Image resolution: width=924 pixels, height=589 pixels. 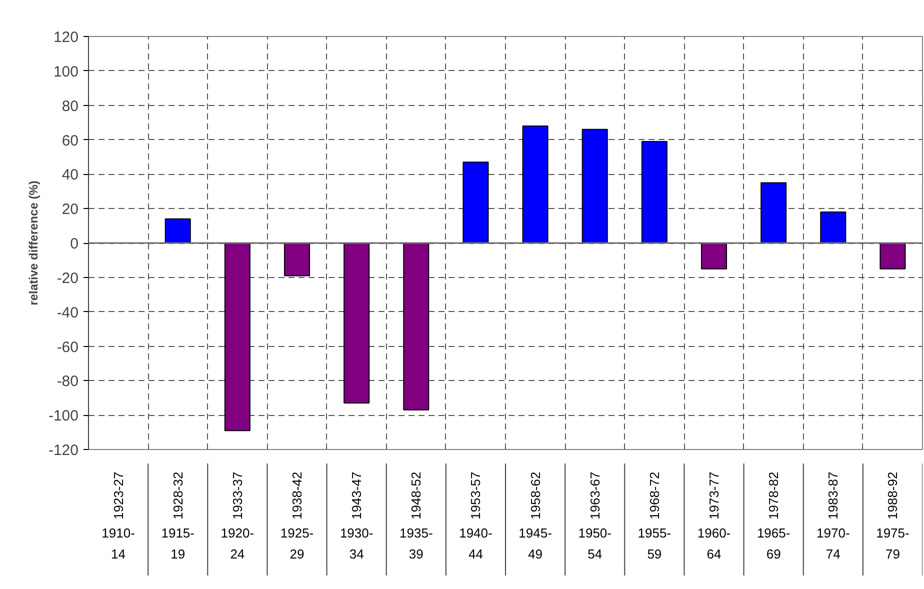 I want to click on text: 1973-77, so click(x=714, y=496).